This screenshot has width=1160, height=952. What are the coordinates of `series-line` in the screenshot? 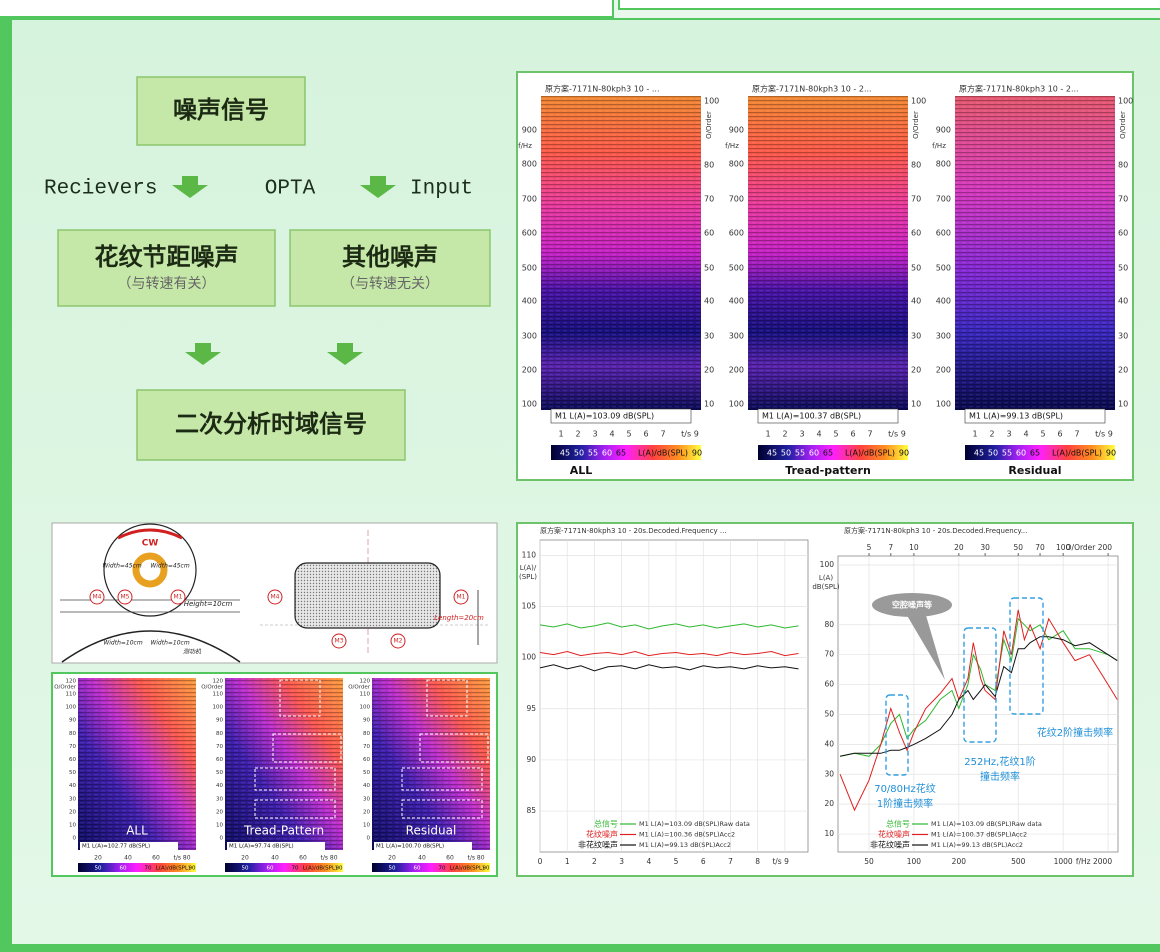 It's located at (669, 626).